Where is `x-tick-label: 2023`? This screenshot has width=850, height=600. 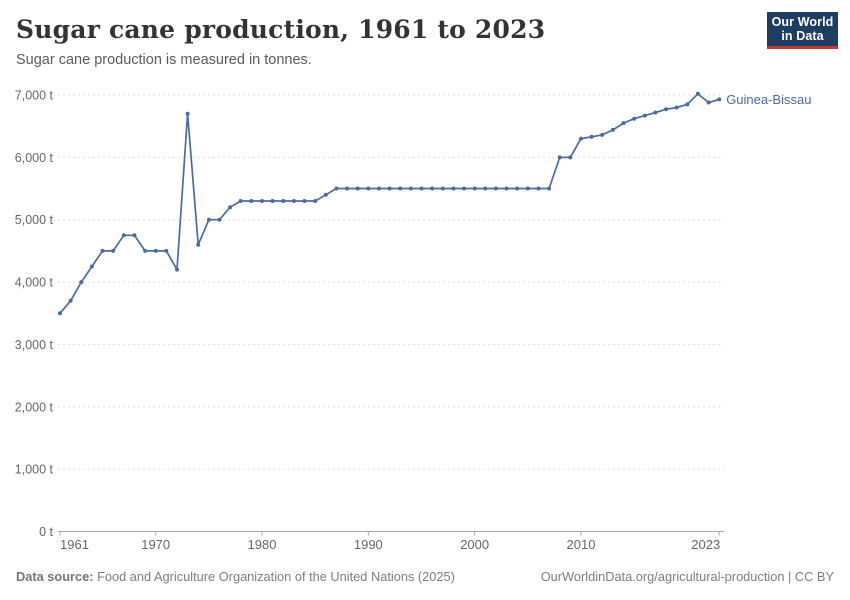
x-tick-label: 2023 is located at coordinates (705, 544).